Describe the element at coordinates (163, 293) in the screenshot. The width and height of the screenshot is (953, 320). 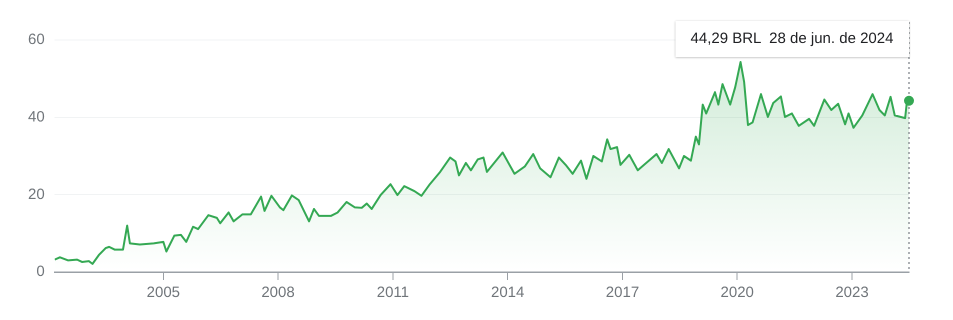
I see `x-tick-label: 2005` at that location.